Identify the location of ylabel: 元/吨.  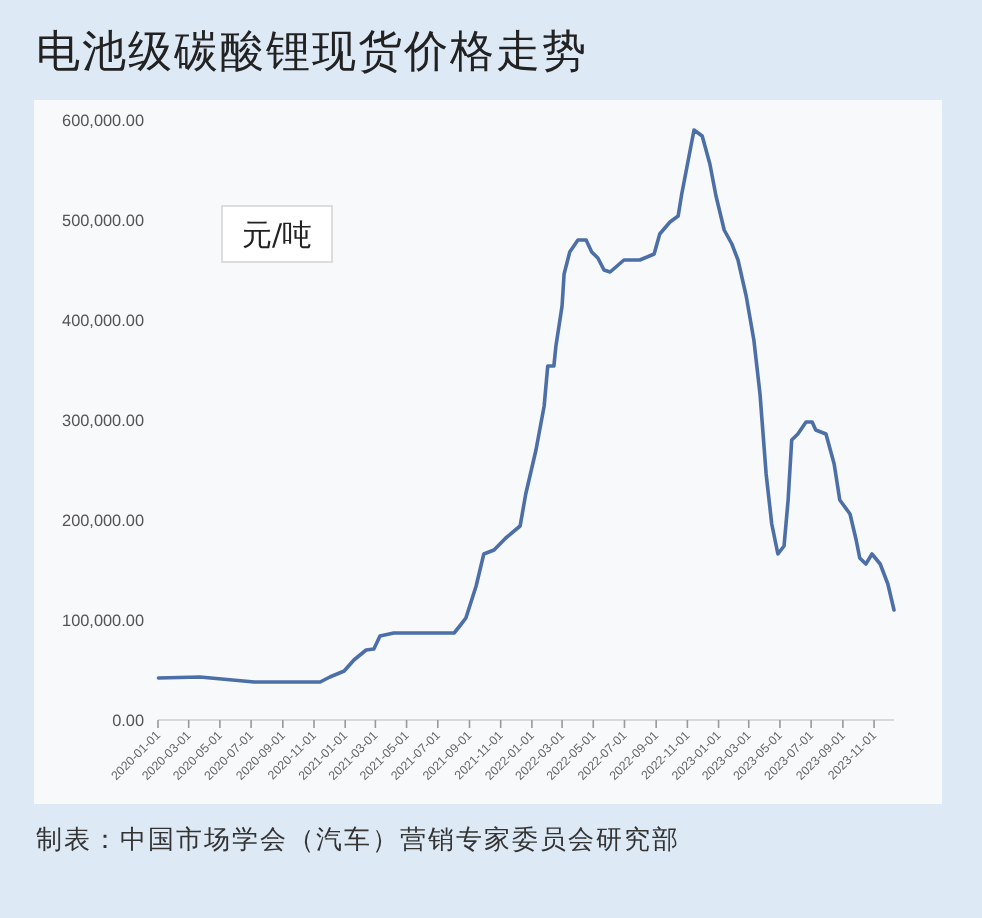
(277, 234).